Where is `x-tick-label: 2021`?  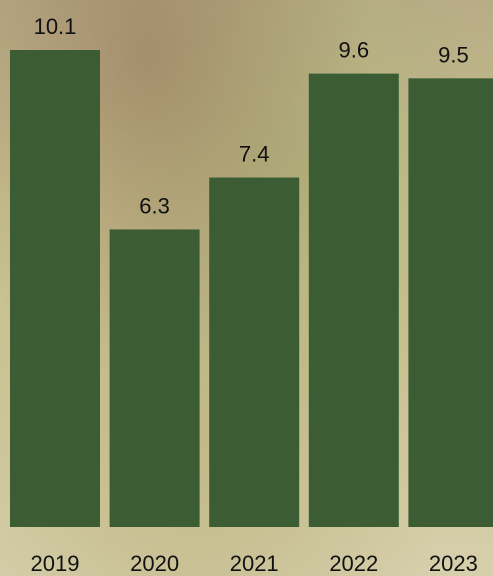 x-tick-label: 2021 is located at coordinates (254, 563).